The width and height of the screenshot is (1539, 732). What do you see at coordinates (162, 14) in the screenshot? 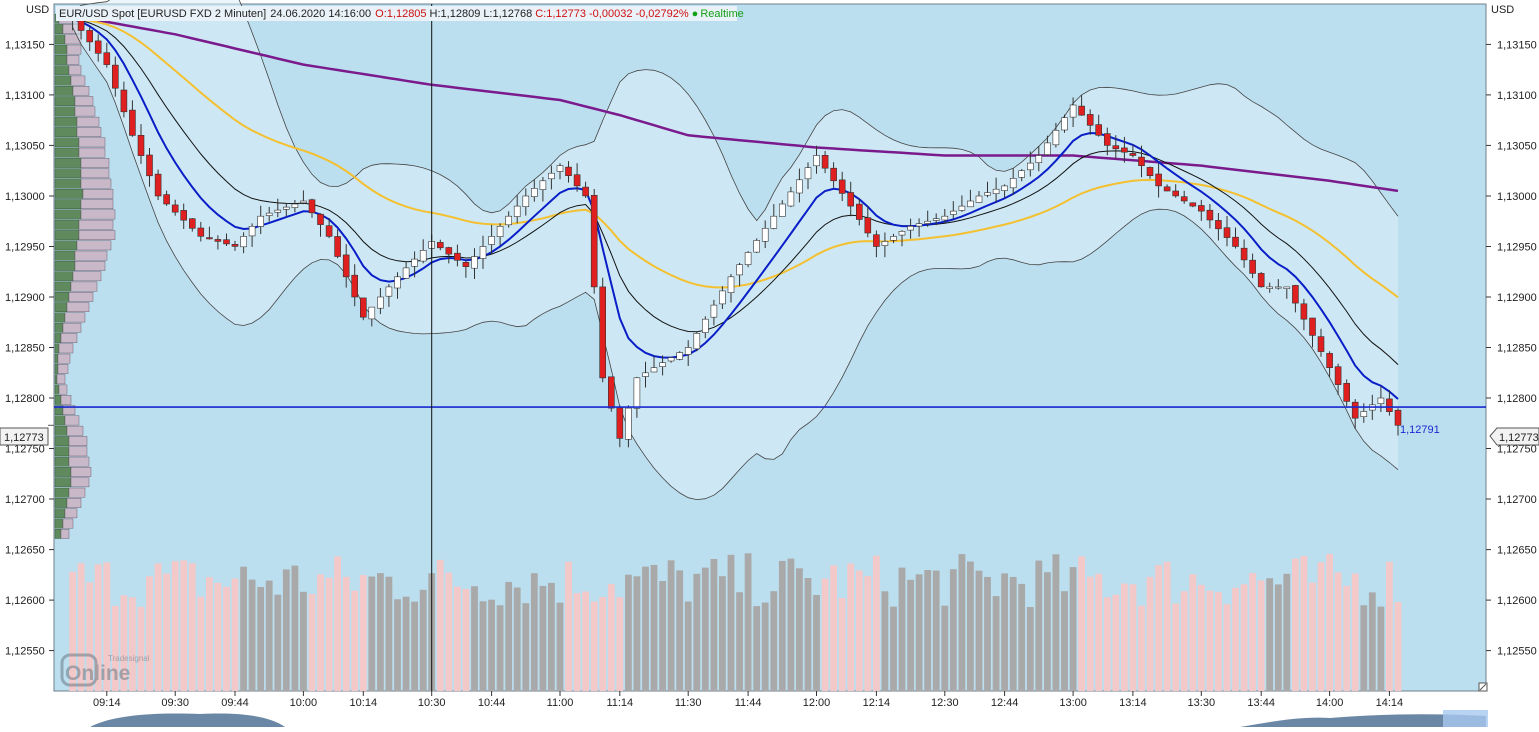
I see `symbol-label: EUR/USD Spot [EURUSD FXD 2 Minuten]` at bounding box center [162, 14].